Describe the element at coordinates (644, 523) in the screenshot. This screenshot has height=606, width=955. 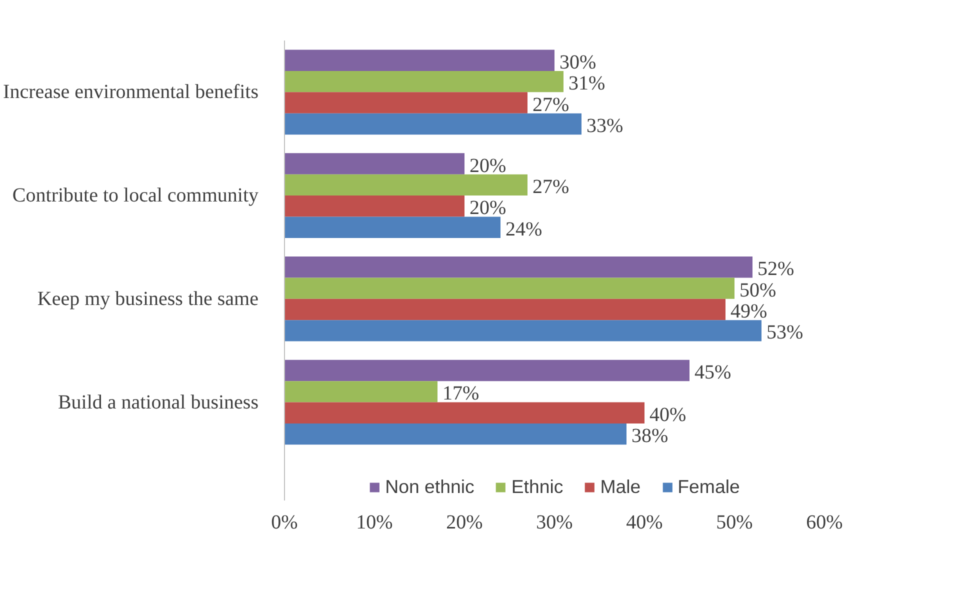
I see `x-tick-label: 40%` at that location.